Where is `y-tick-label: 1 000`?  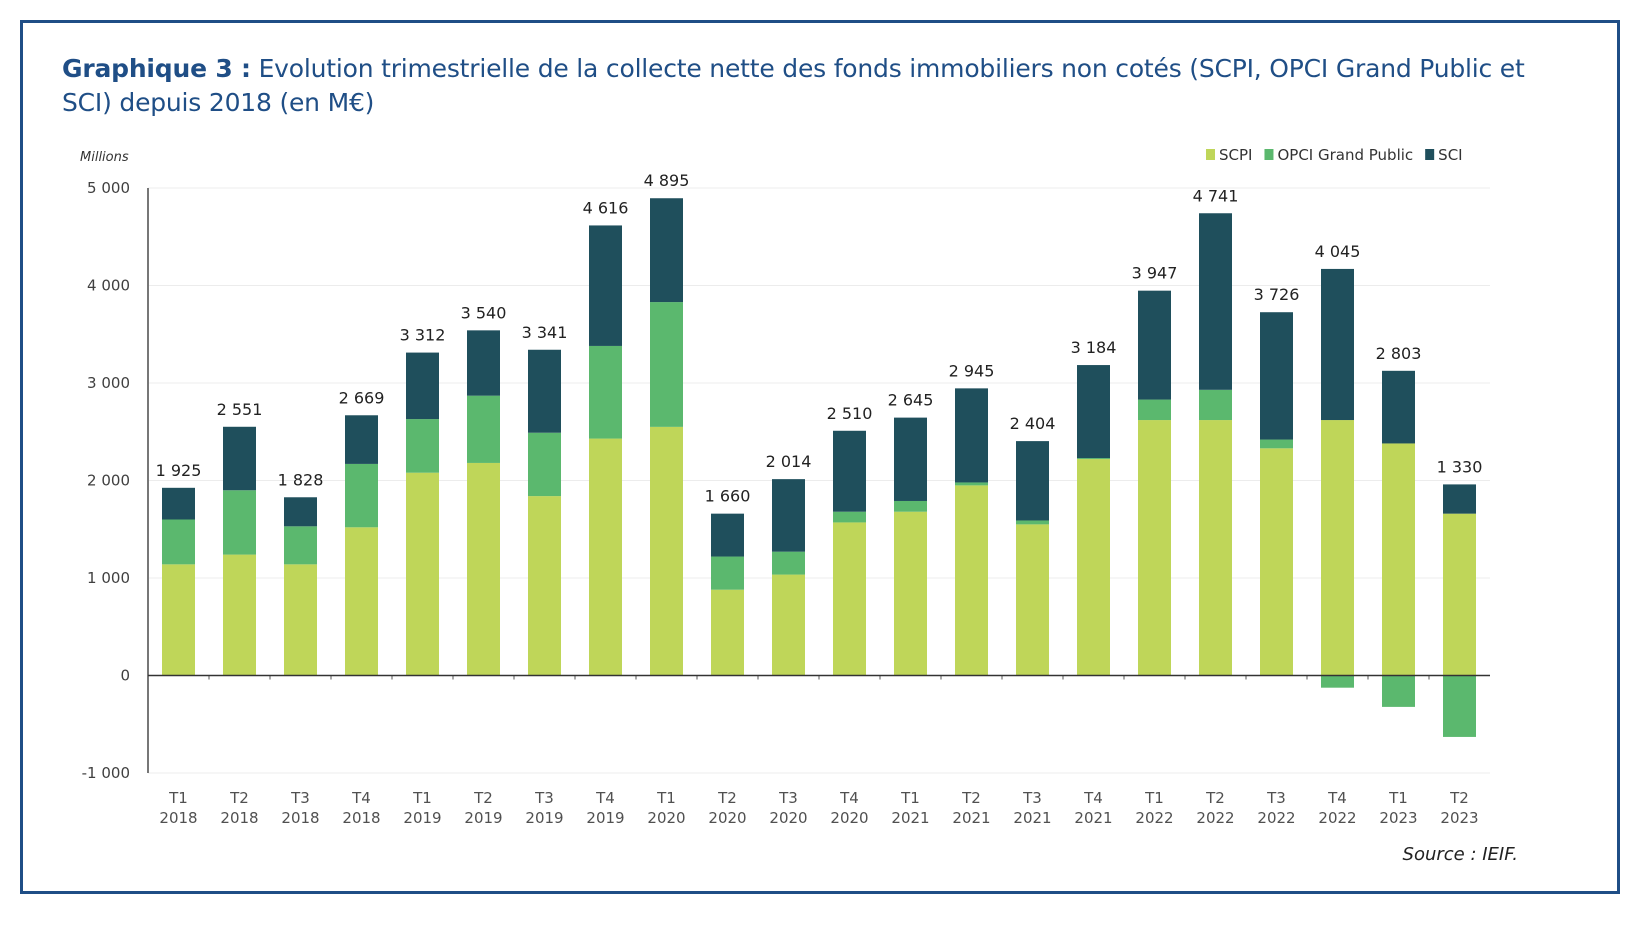
y-tick-label: 1 000 is located at coordinates (108, 578).